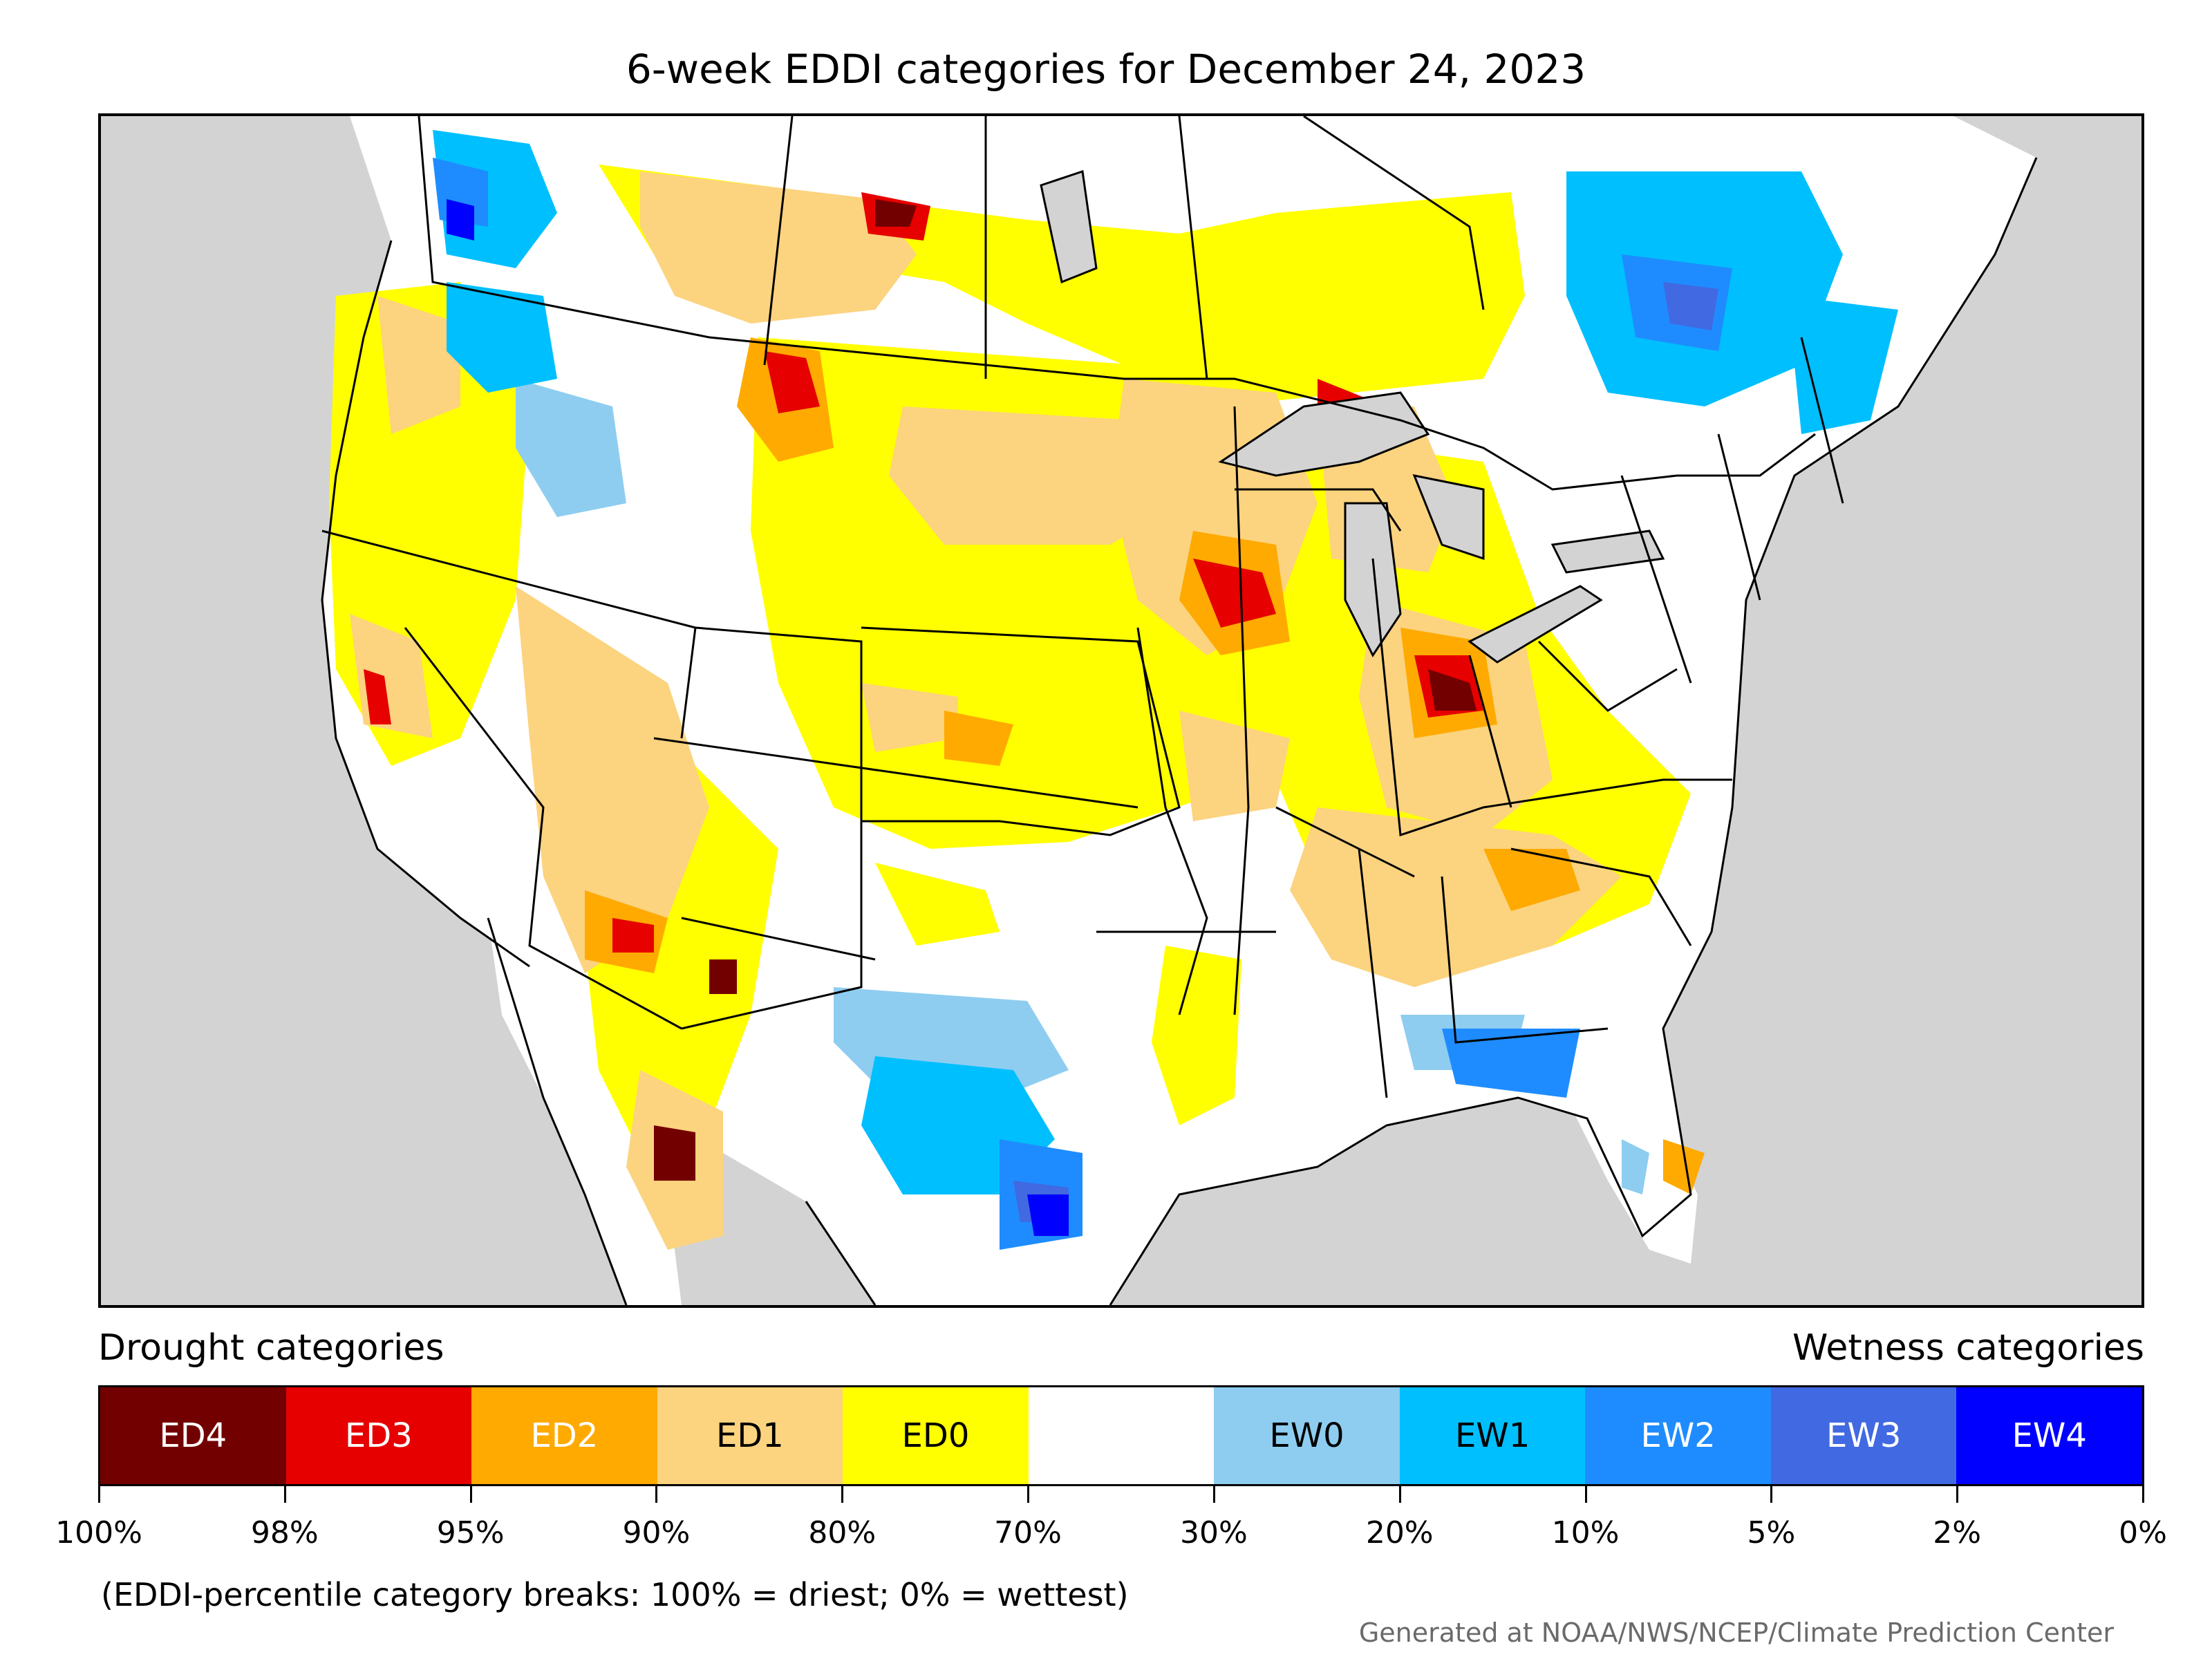  I want to click on colorbar-cell-ed1: ED1, so click(750, 1436).